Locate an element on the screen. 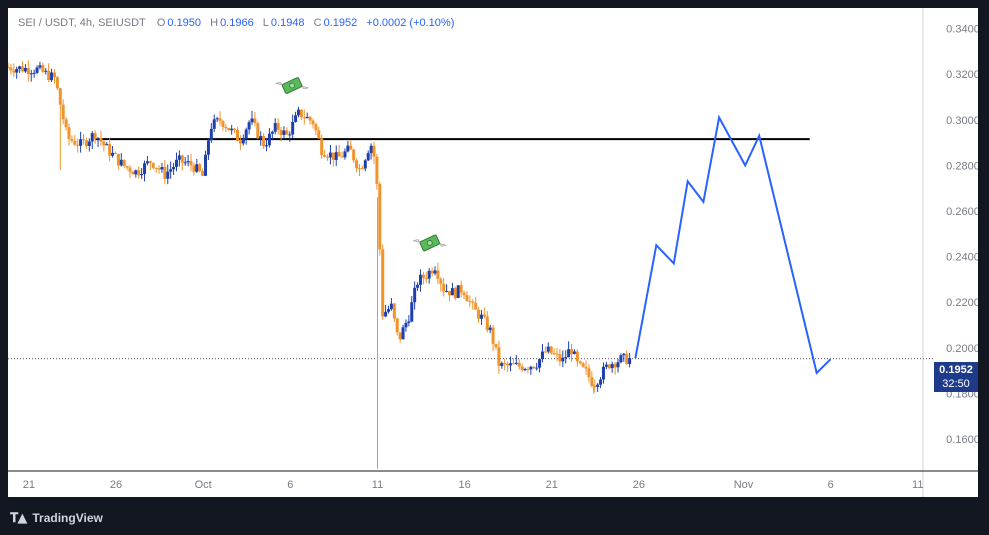 The width and height of the screenshot is (989, 535). x-tick-label: 26 is located at coordinates (639, 485).